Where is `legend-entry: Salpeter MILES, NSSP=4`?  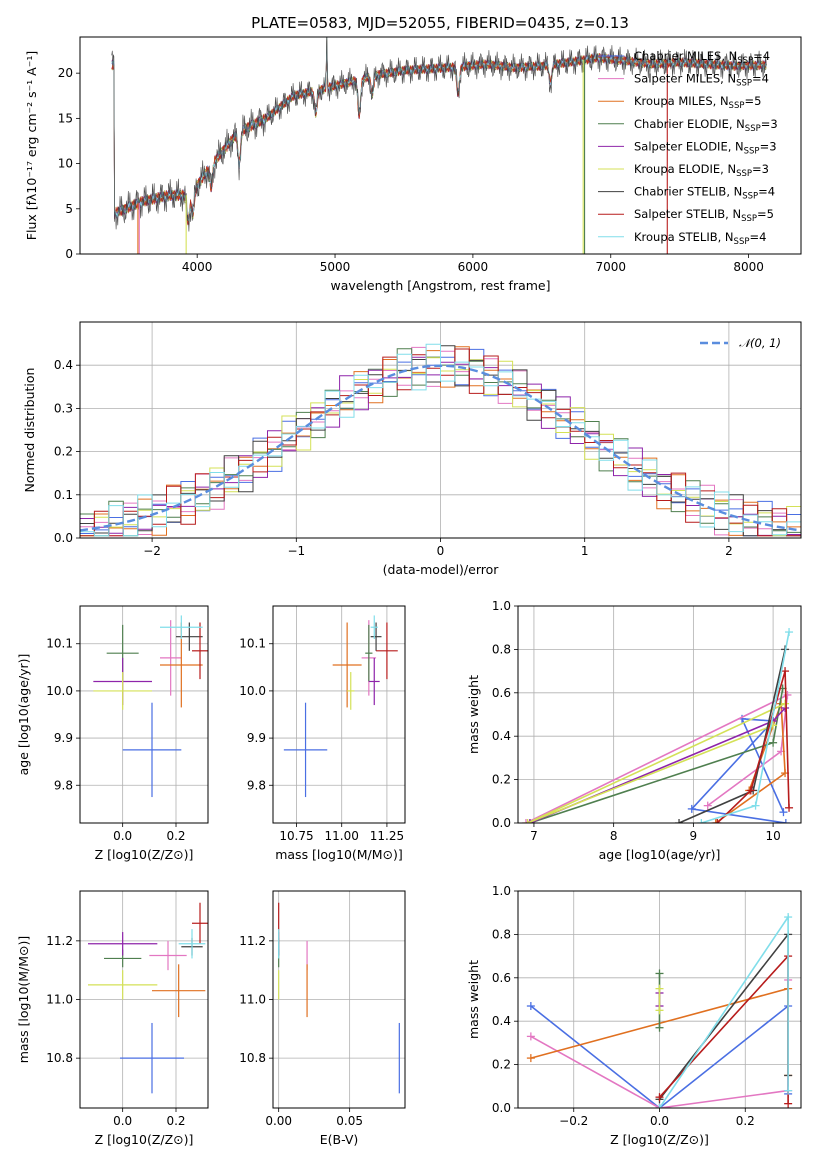
legend-entry: Salpeter MILES, NSSP=4 is located at coordinates (701, 80).